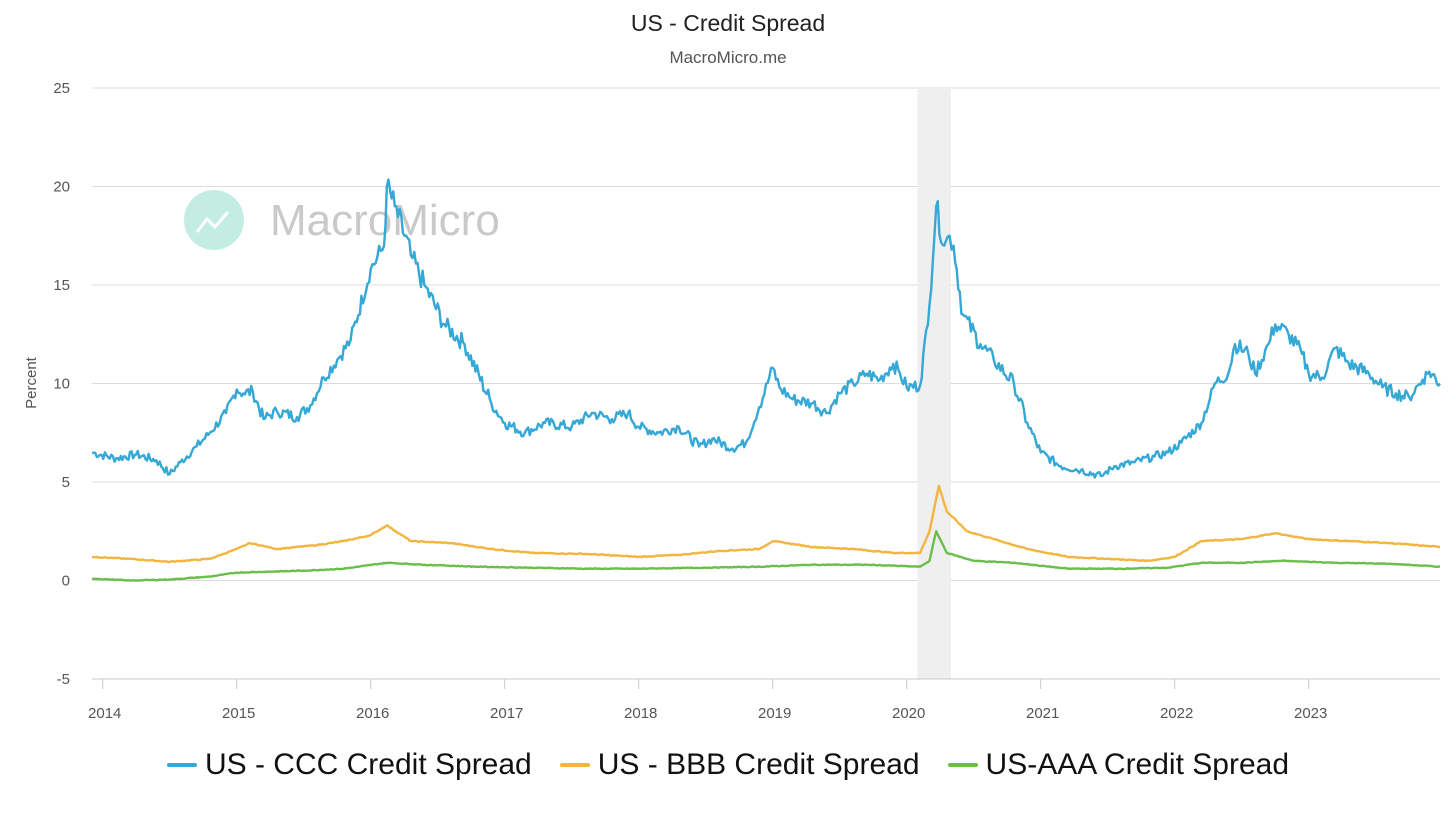 Image resolution: width=1456 pixels, height=819 pixels. What do you see at coordinates (728, 57) in the screenshot?
I see `chart-subtitle: MacroMicro.me` at bounding box center [728, 57].